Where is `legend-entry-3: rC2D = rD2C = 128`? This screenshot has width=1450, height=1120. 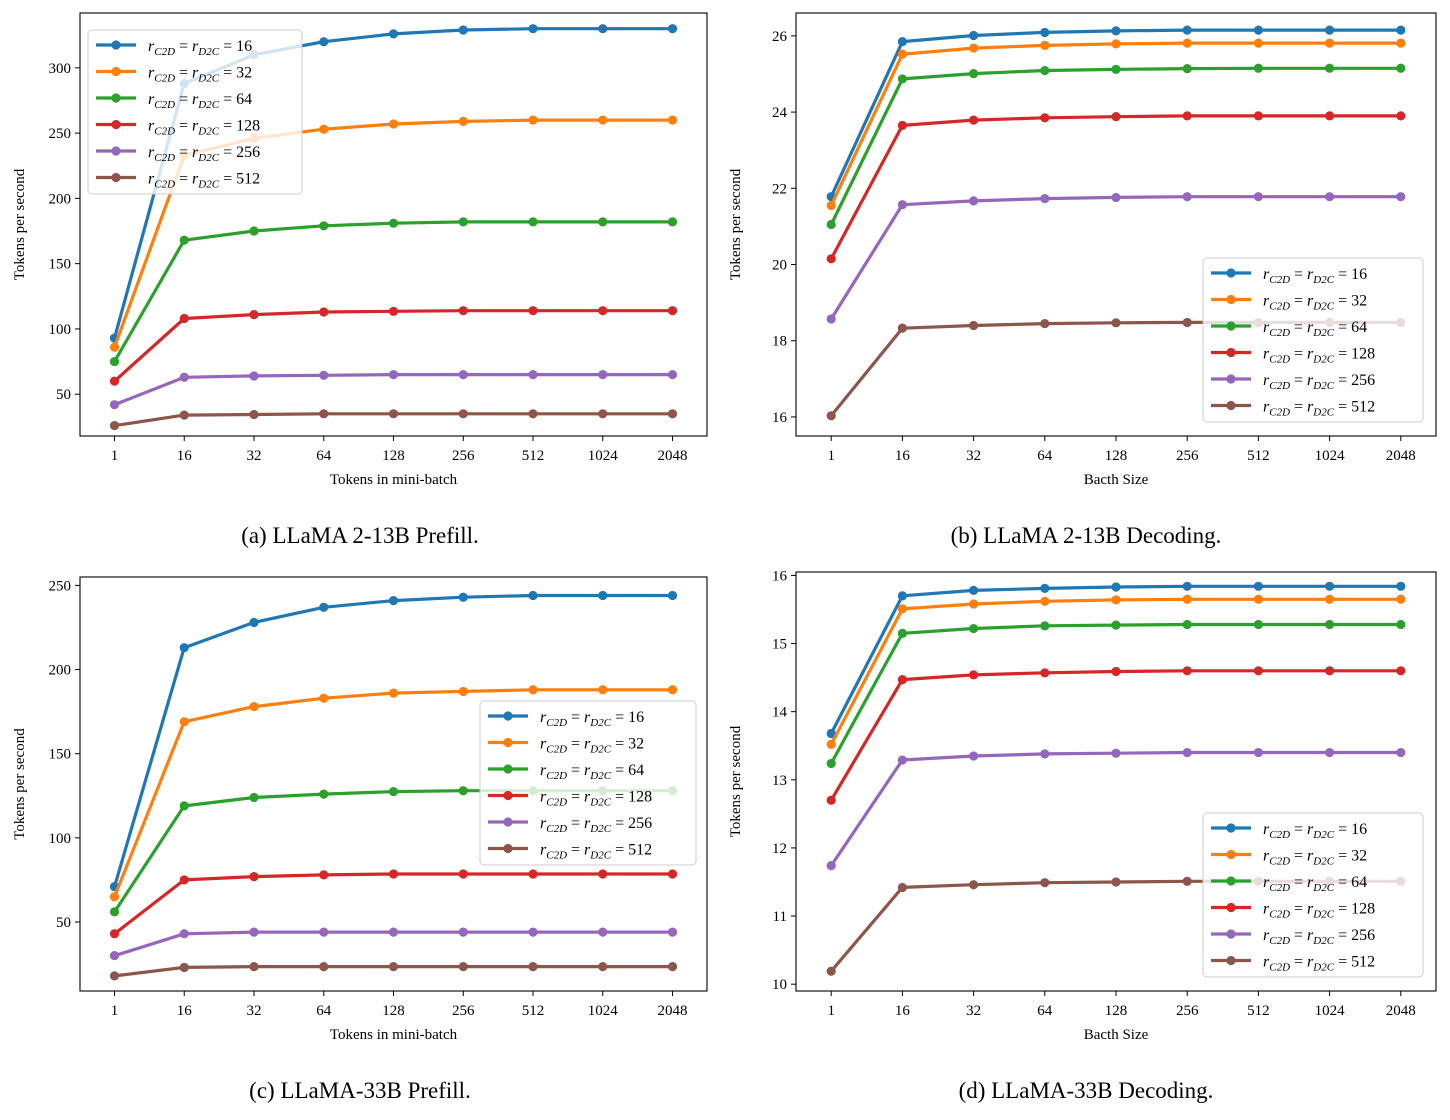 legend-entry-3: rC2D = rD2C = 128 is located at coordinates (1319, 911).